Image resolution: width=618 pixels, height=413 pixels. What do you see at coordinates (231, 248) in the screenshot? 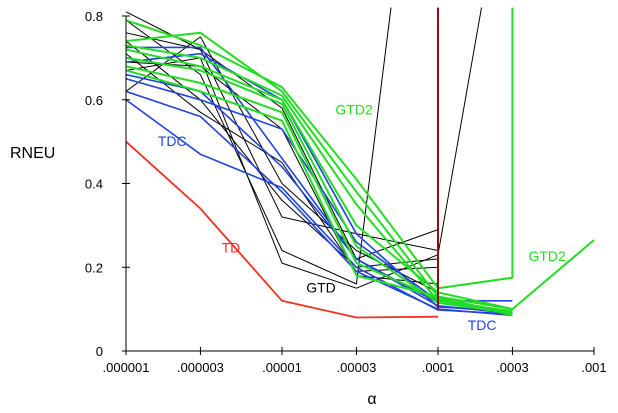
I see `series-label-td: TD` at bounding box center [231, 248].